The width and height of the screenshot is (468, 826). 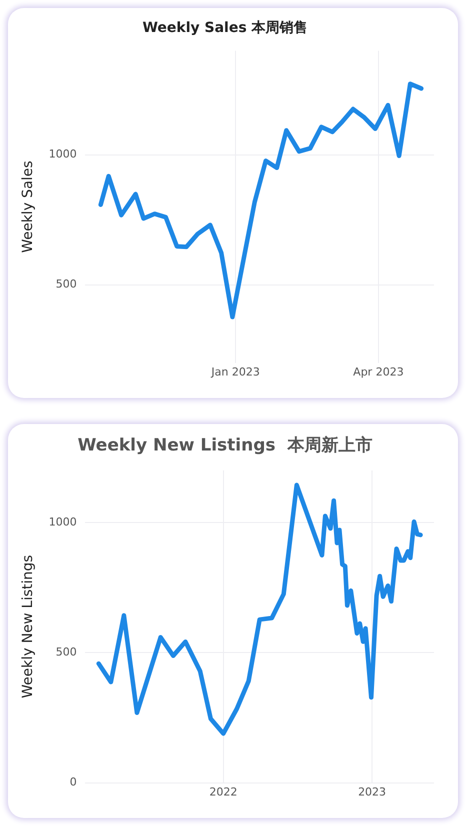 I want to click on chart-title: Weekly Sales 本周销售, so click(x=225, y=28).